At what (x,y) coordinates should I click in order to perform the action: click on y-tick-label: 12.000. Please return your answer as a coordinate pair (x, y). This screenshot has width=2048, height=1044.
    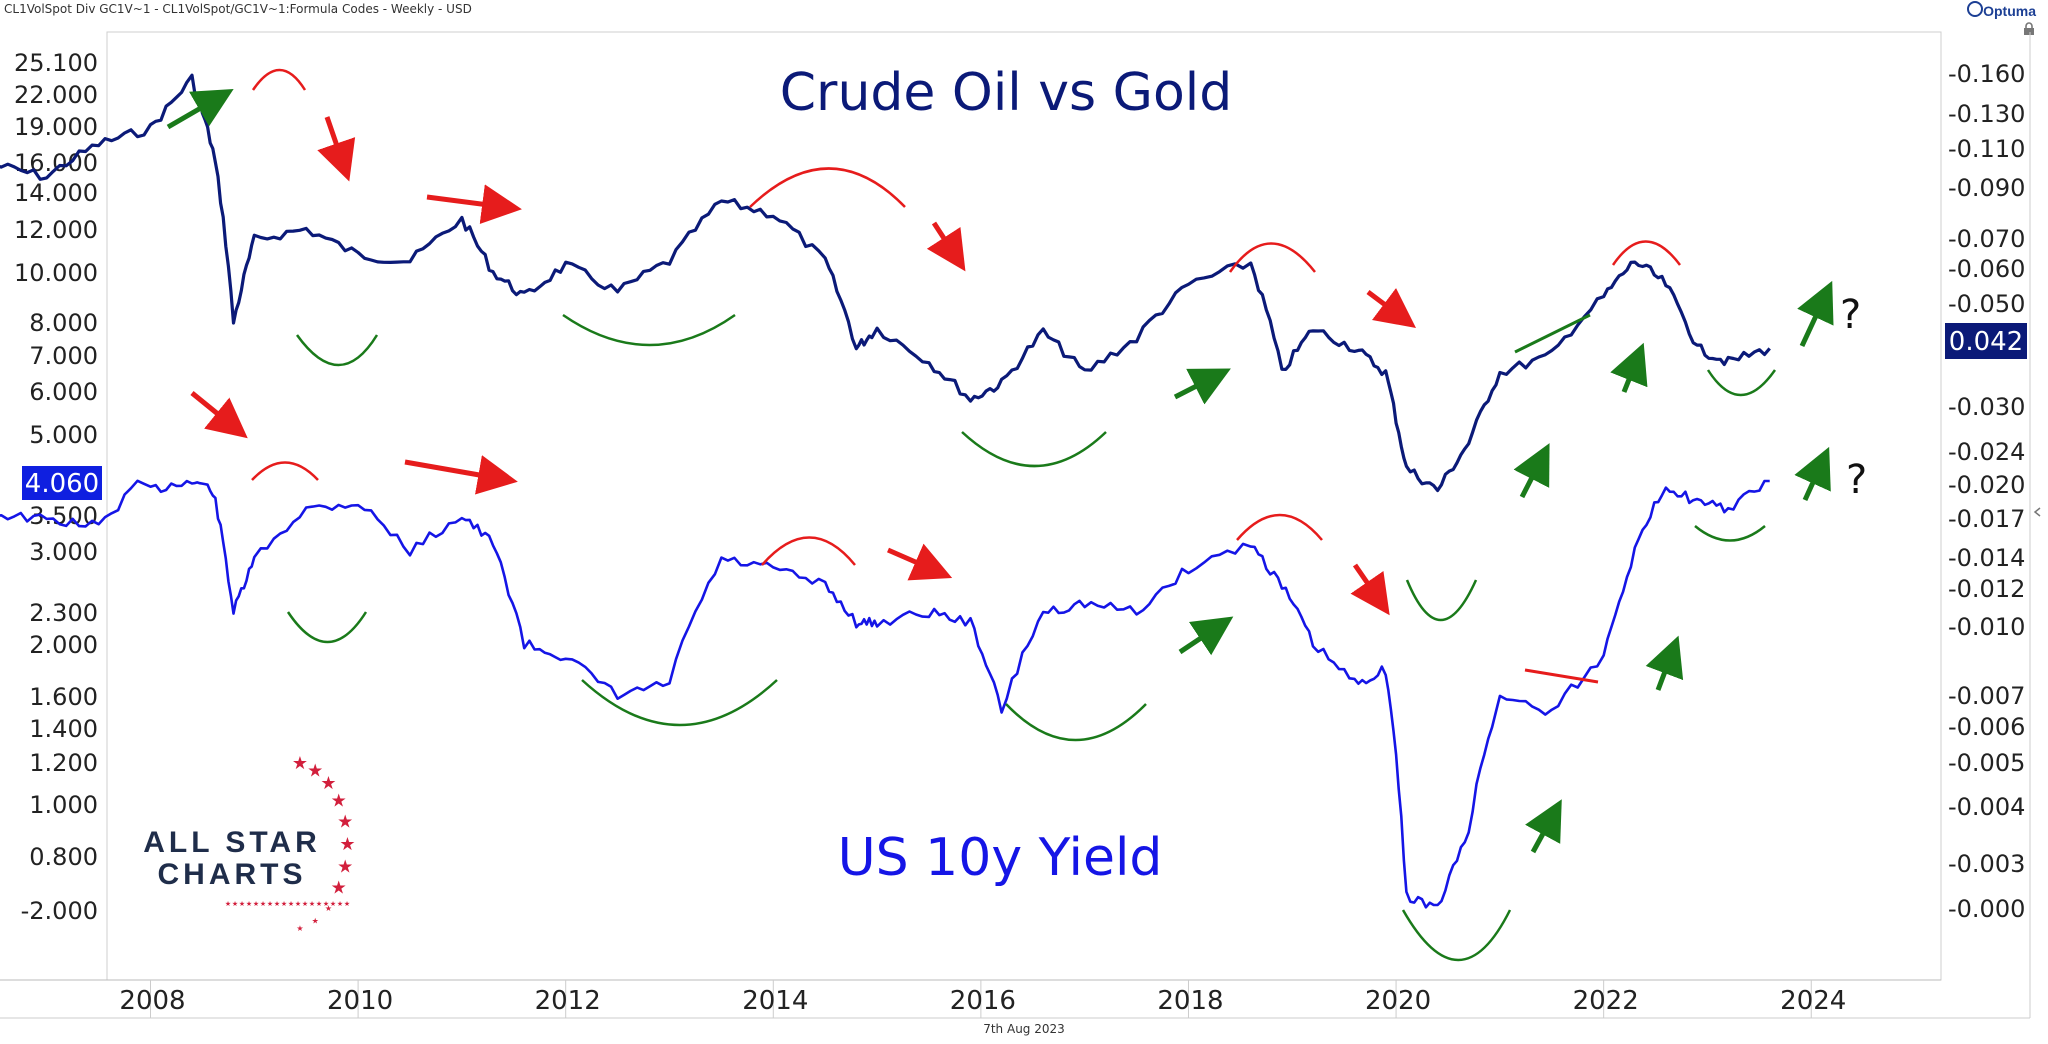
    Looking at the image, I should click on (56, 230).